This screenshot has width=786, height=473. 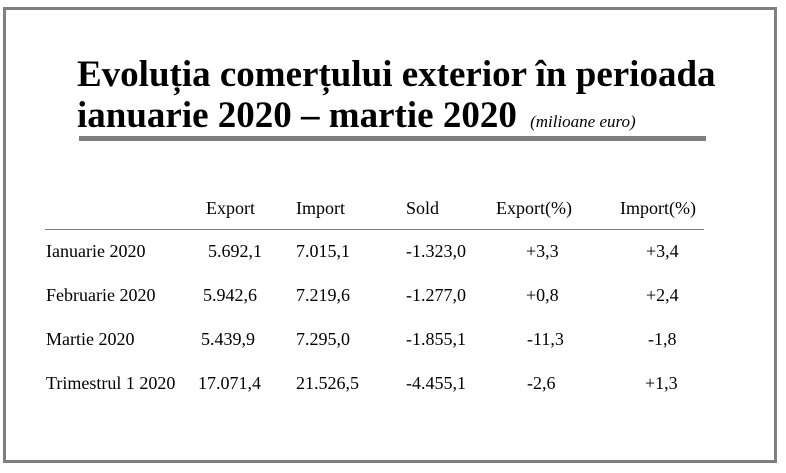 What do you see at coordinates (542, 251) in the screenshot?
I see `row-export-pct: +3,3` at bounding box center [542, 251].